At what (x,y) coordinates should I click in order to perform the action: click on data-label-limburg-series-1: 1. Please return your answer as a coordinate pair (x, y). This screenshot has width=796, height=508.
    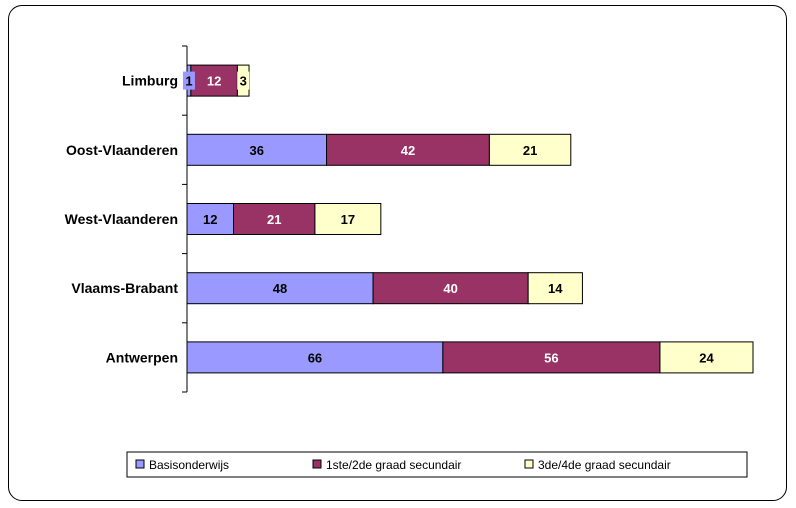
    Looking at the image, I should click on (188, 81).